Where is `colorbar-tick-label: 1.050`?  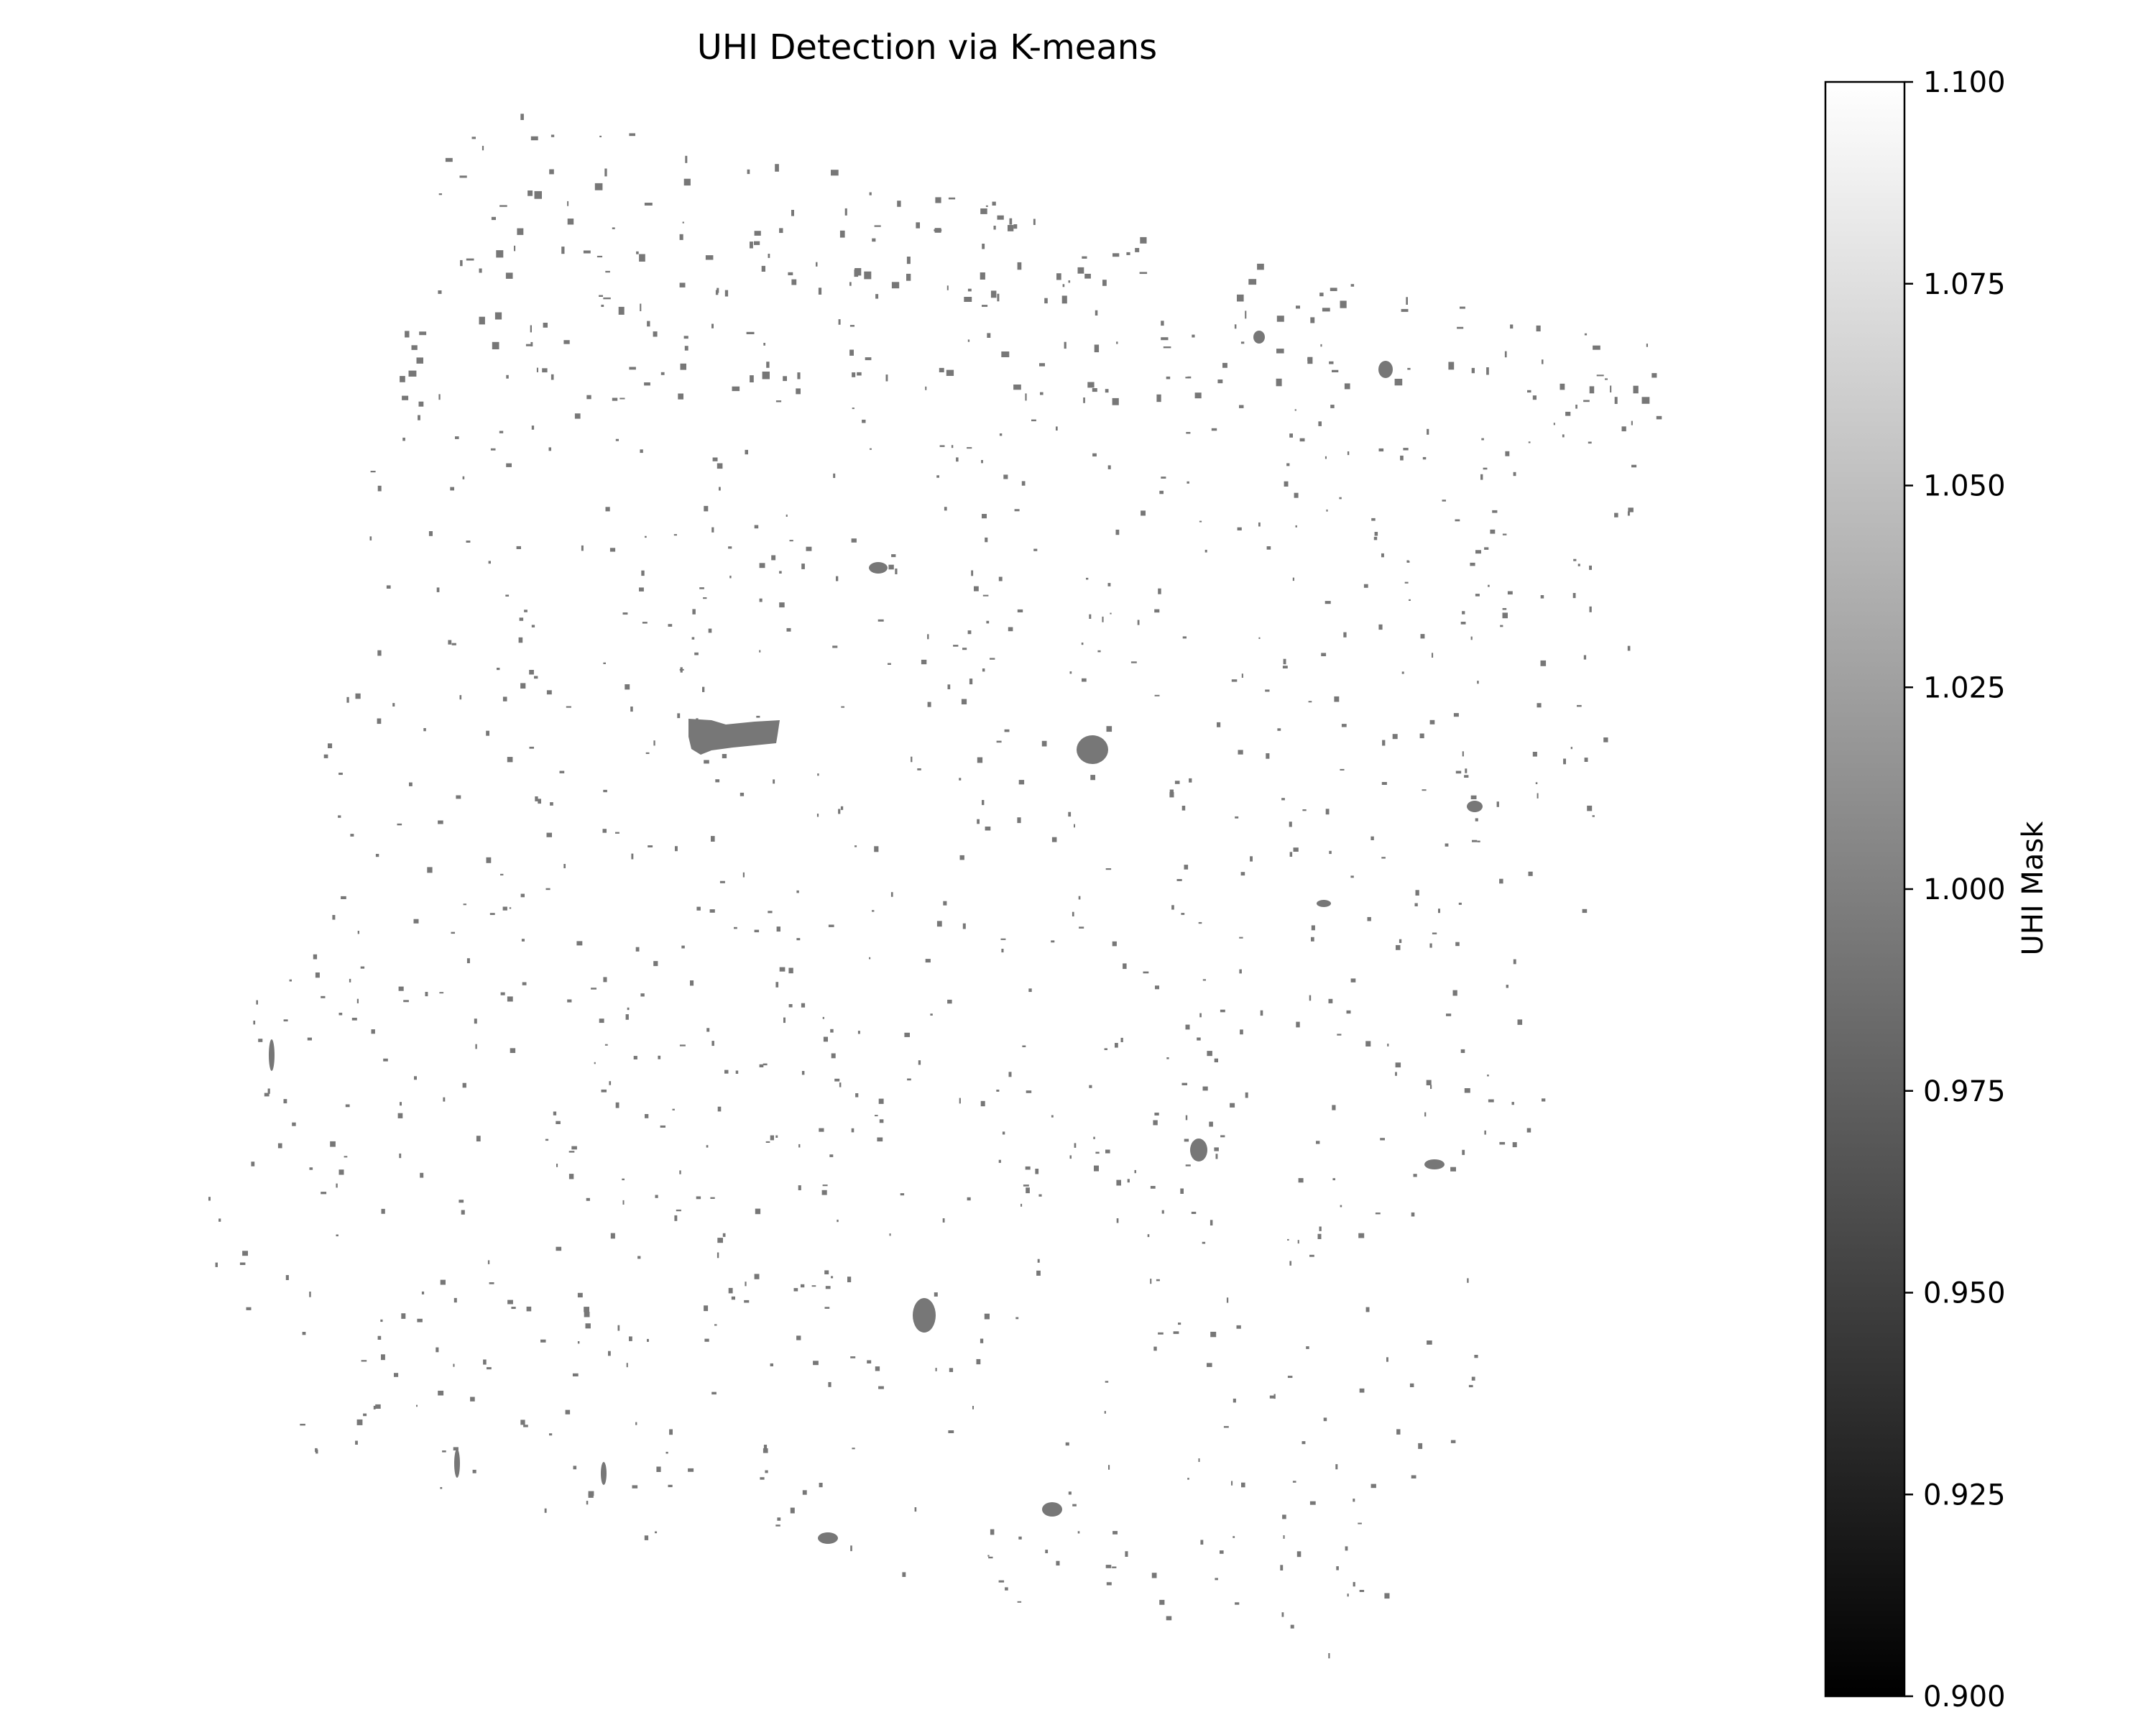 colorbar-tick-label: 1.050 is located at coordinates (1965, 486).